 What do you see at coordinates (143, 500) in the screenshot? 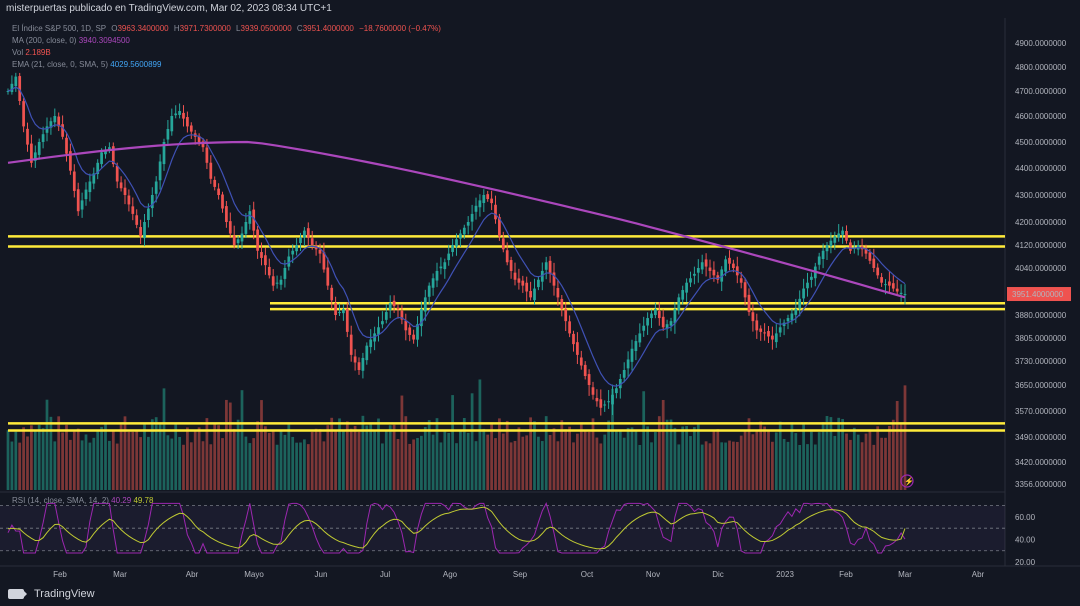
I see `rsi-ma-value: 49.78` at bounding box center [143, 500].